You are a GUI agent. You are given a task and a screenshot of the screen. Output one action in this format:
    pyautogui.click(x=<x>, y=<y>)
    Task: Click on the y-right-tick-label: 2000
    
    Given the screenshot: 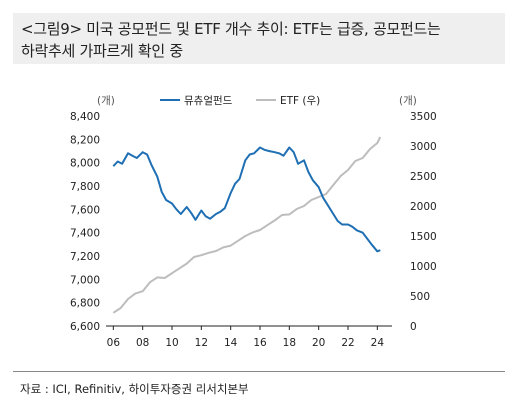 What is the action you would take?
    pyautogui.click(x=423, y=207)
    